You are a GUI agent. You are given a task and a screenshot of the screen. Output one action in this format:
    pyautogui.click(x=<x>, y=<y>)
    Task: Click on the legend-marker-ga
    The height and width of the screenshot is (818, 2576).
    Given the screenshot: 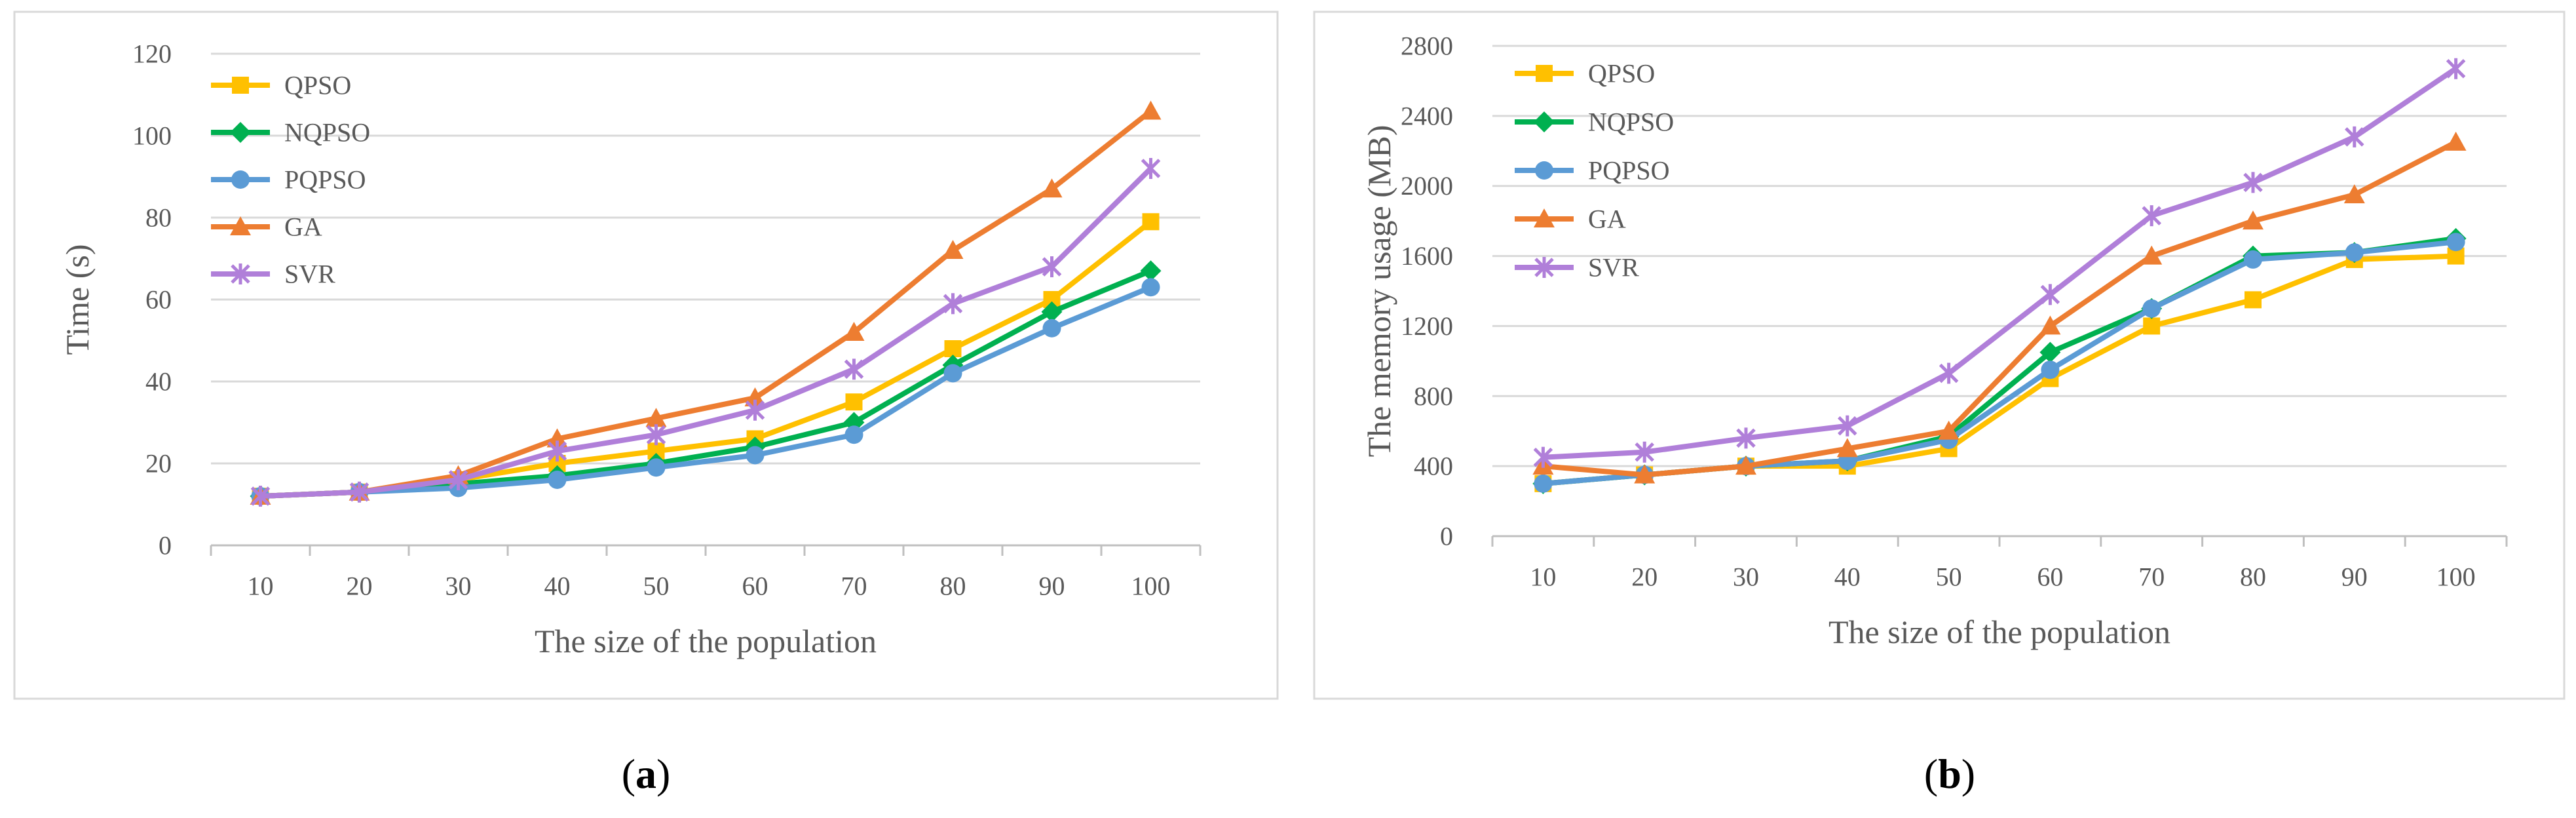 What is the action you would take?
    pyautogui.click(x=240, y=225)
    